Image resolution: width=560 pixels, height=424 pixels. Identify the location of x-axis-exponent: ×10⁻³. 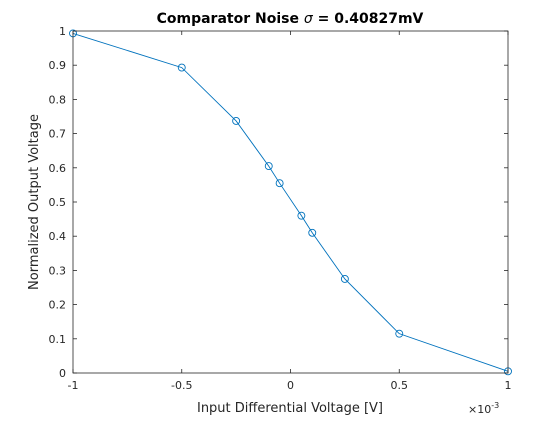
(483, 408).